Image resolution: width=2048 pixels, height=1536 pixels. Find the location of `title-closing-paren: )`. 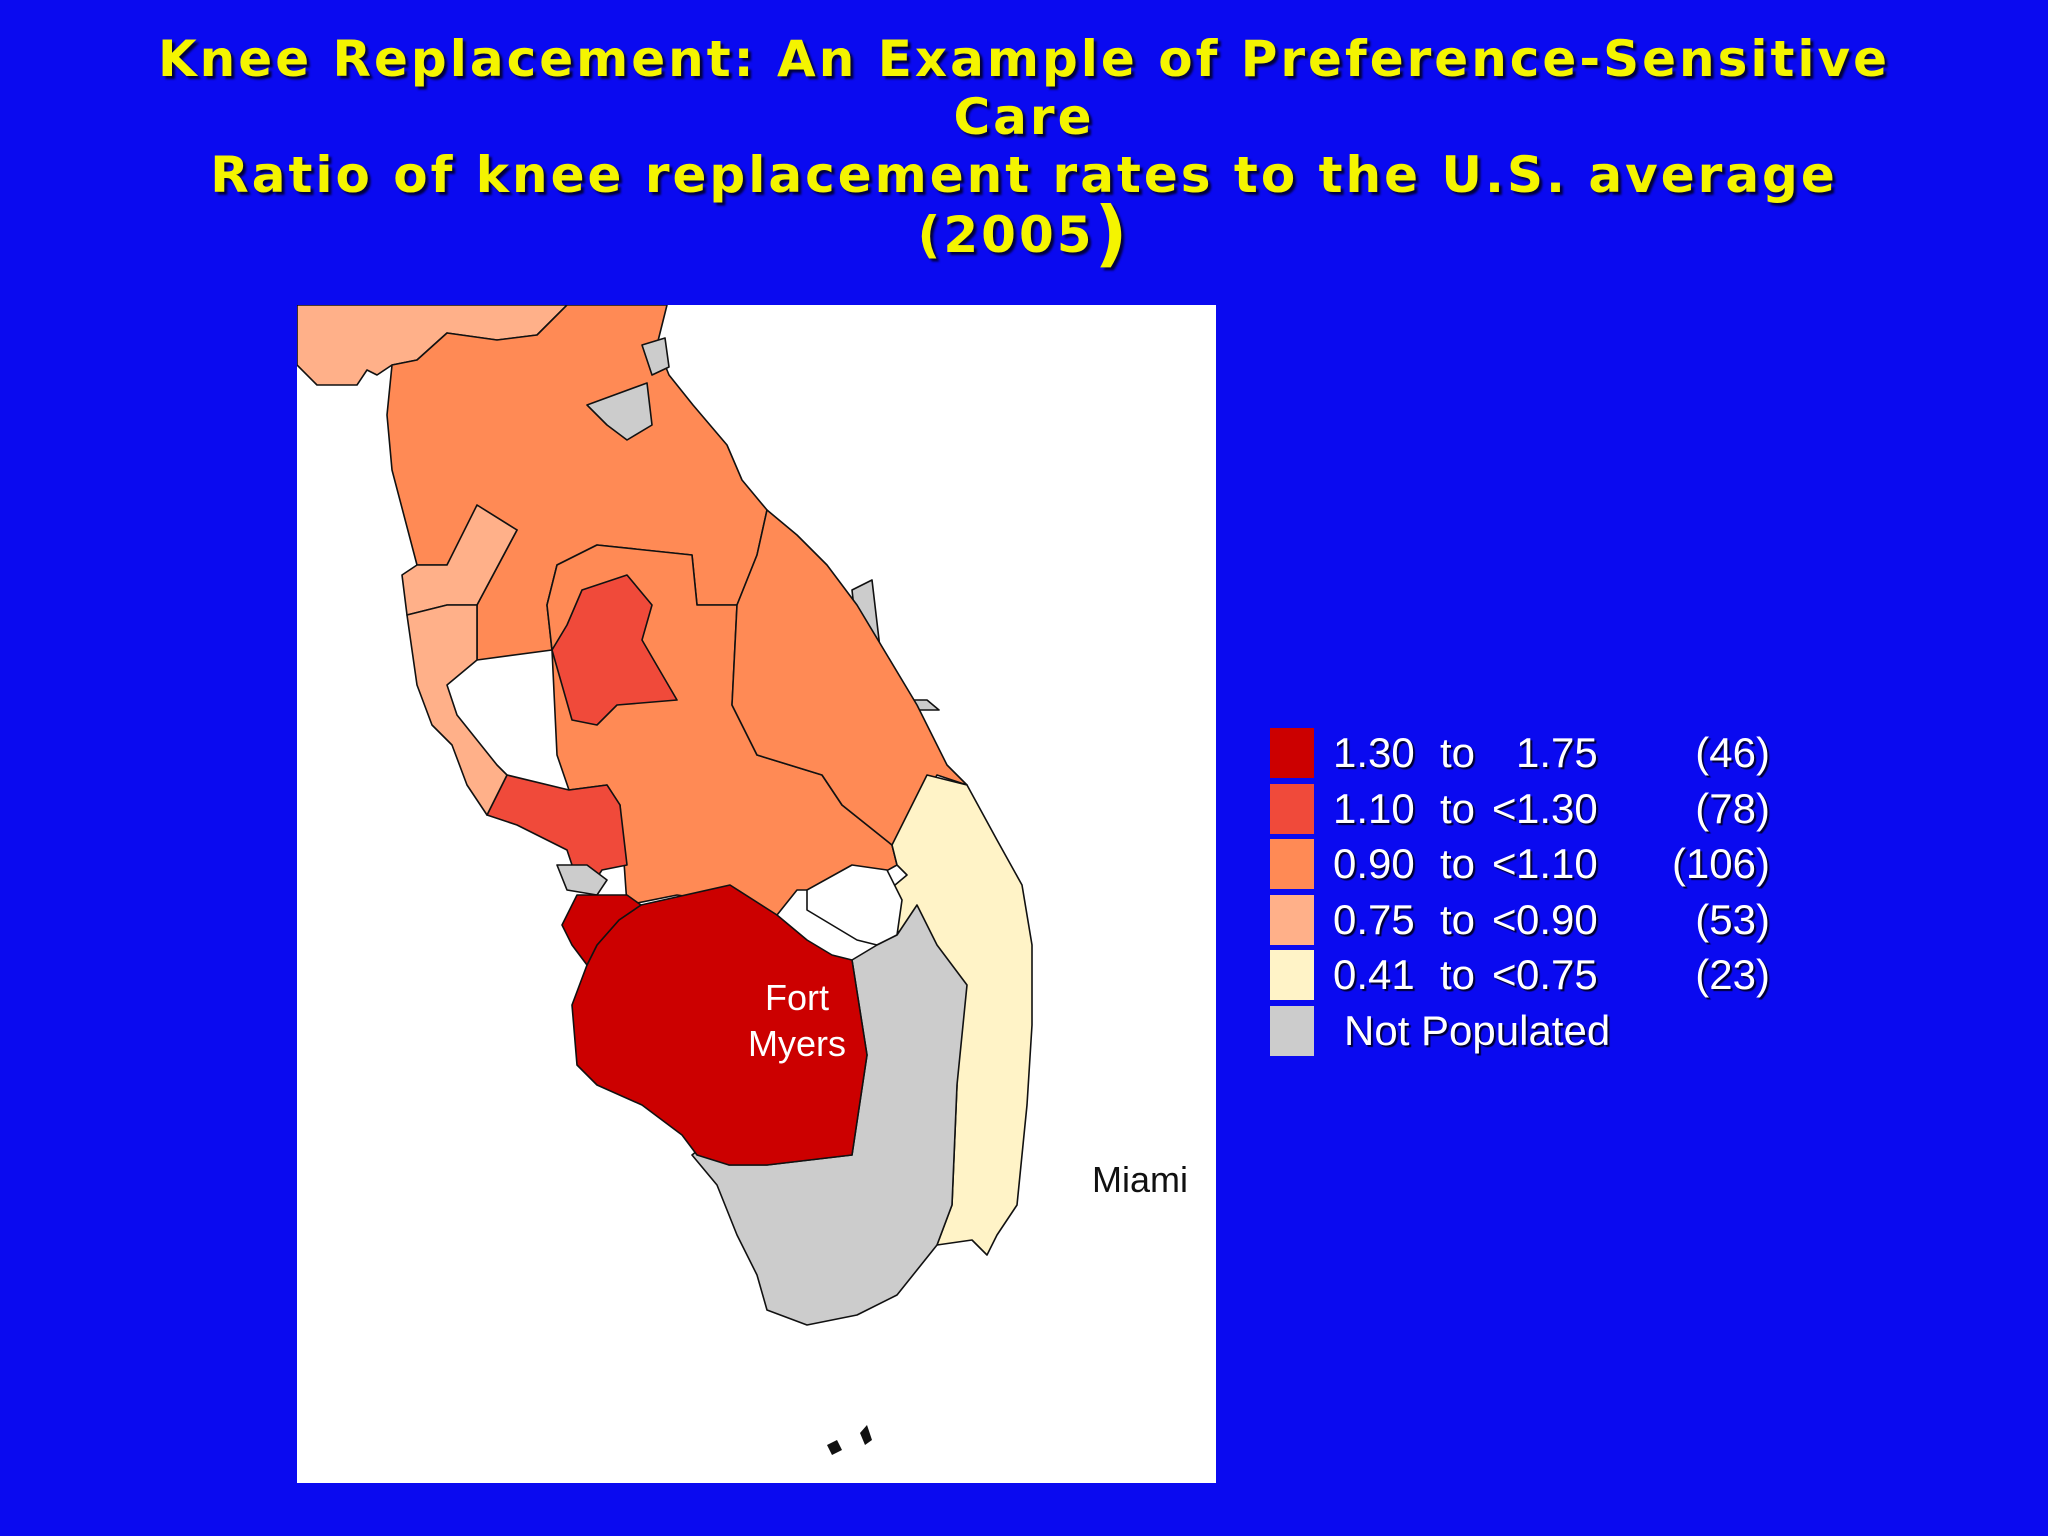

title-closing-paren: ) is located at coordinates (1112, 233).